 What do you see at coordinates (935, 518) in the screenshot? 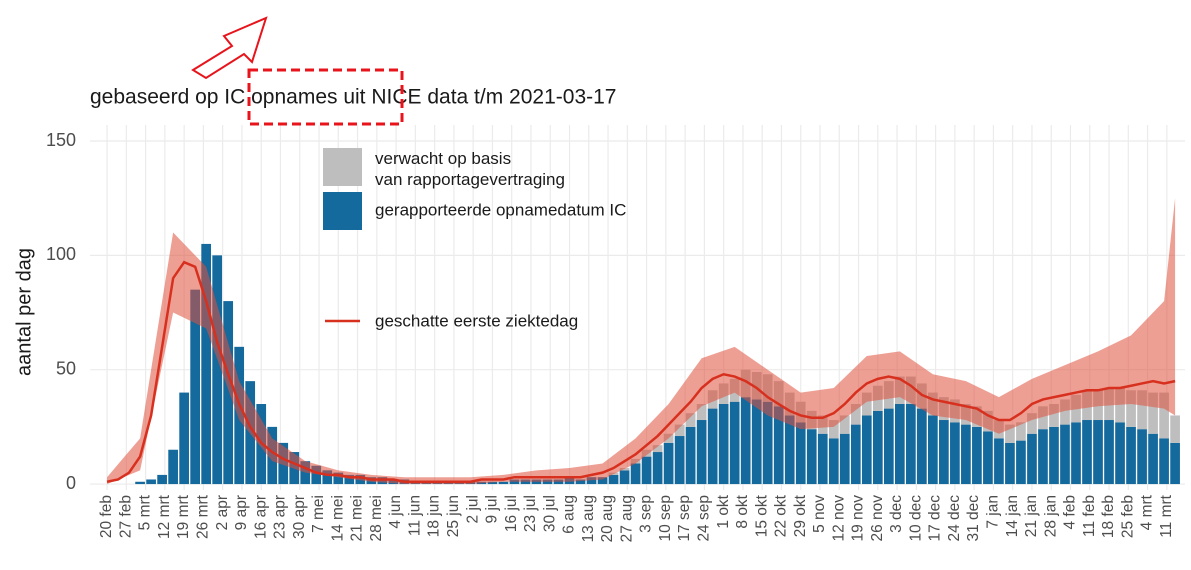
I see `x-tick-label: 17 dec` at bounding box center [935, 518].